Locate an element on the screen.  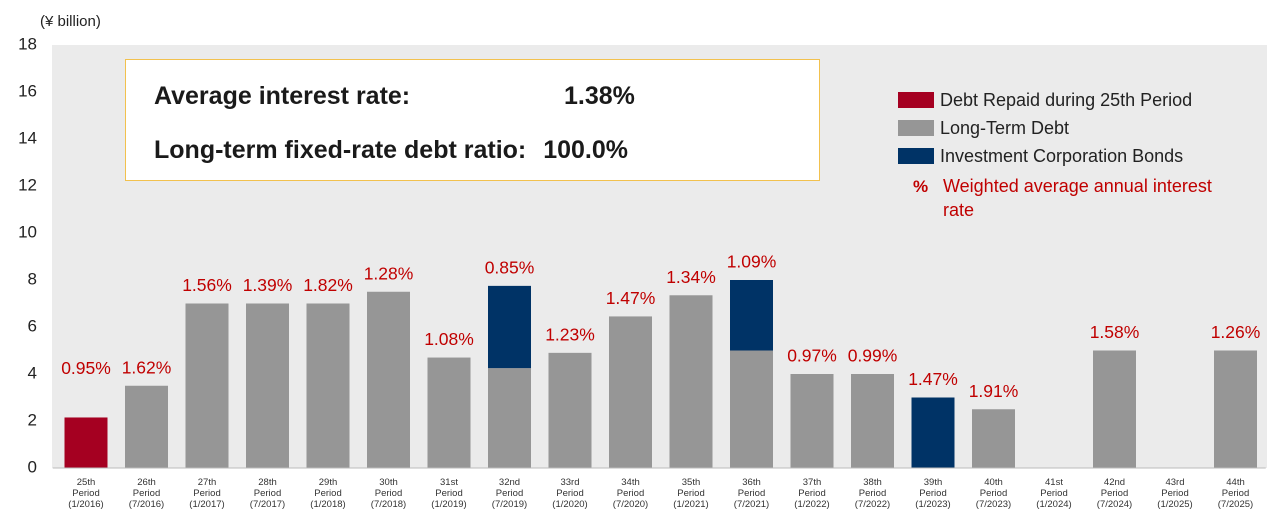
rate-legend: % Weighted average annual interest rate is located at coordinates (1055, 198).